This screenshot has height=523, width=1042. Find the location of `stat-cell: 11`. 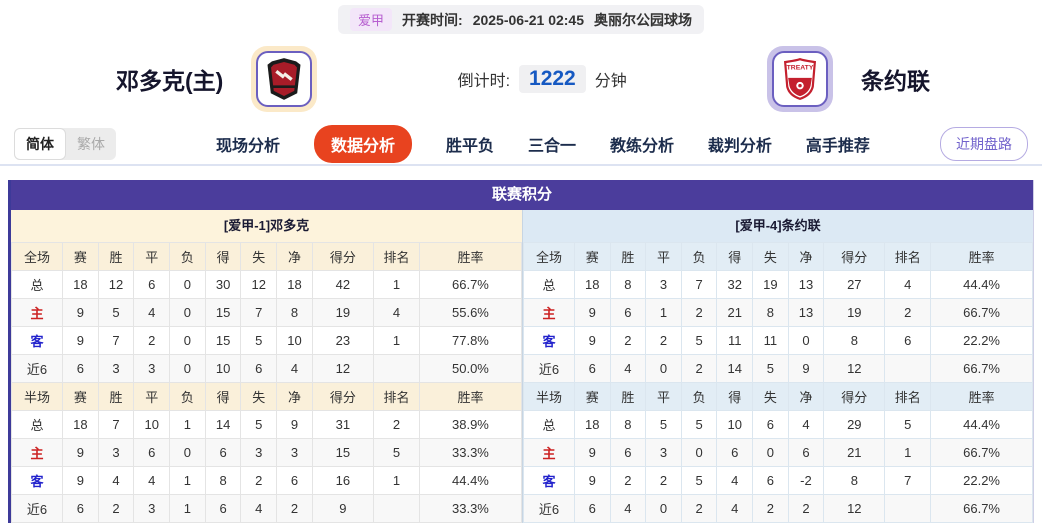

stat-cell: 11 is located at coordinates (770, 340).